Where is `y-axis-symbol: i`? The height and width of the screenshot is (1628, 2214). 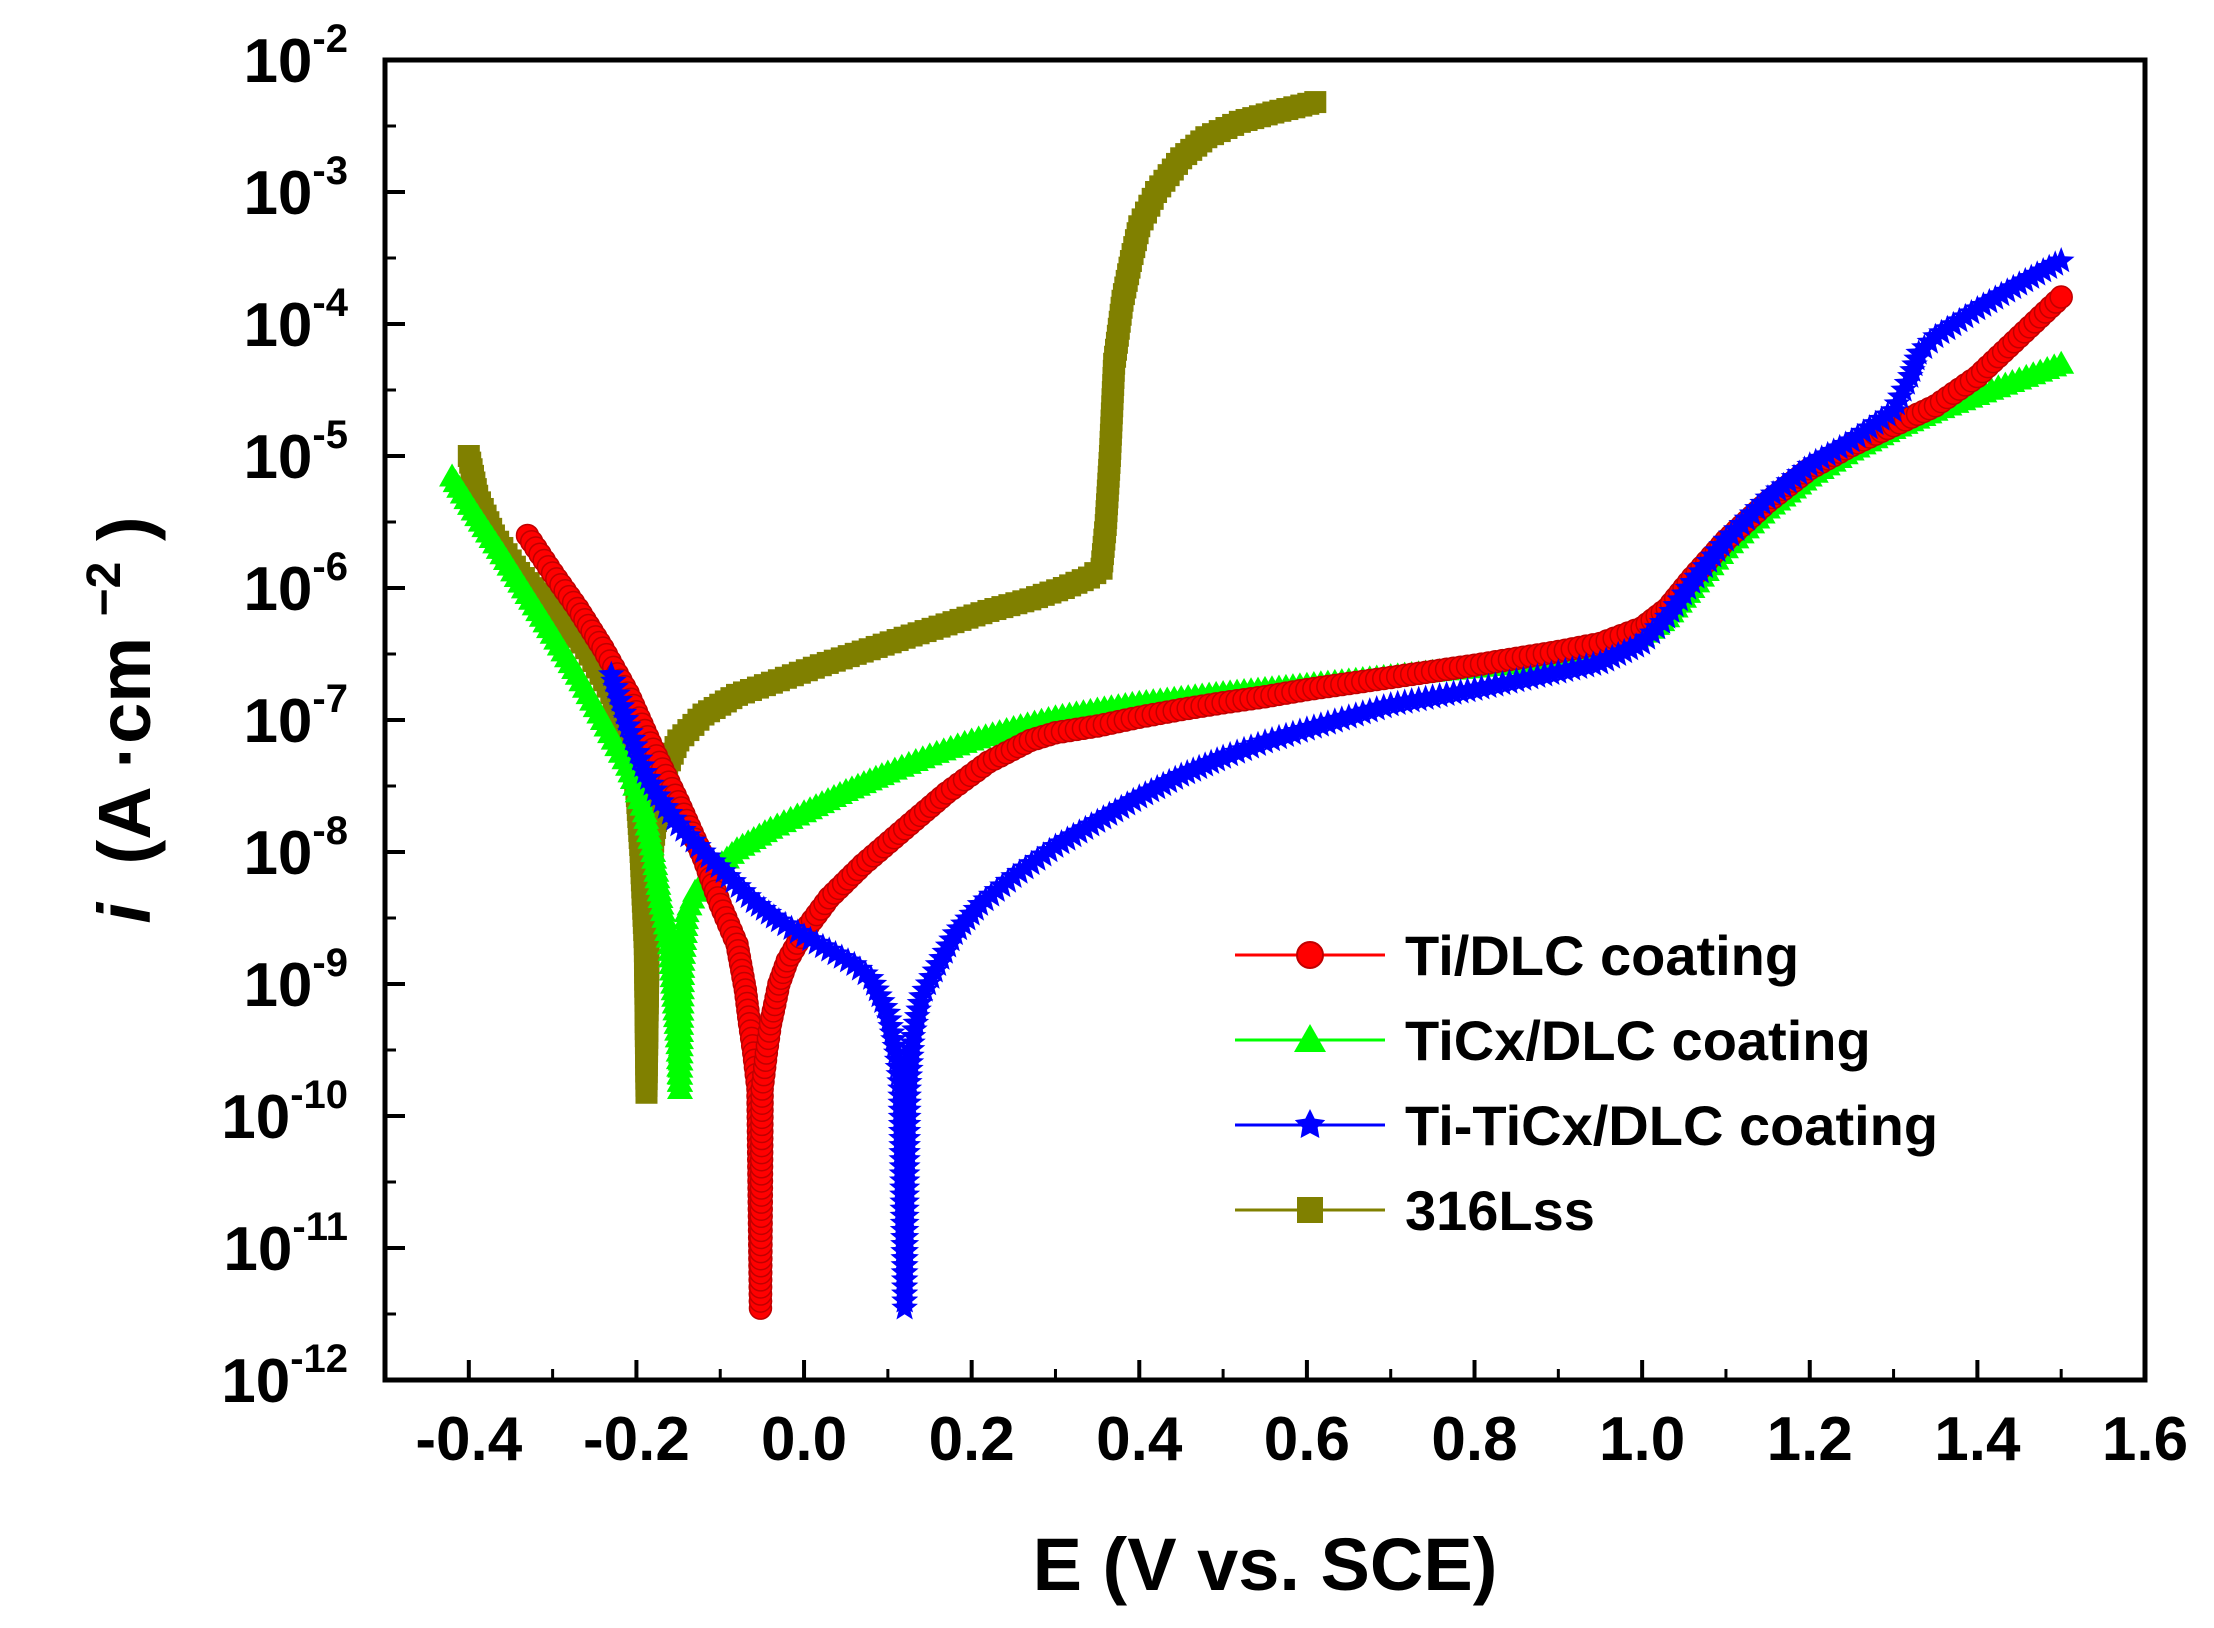 y-axis-symbol: i is located at coordinates (124, 913).